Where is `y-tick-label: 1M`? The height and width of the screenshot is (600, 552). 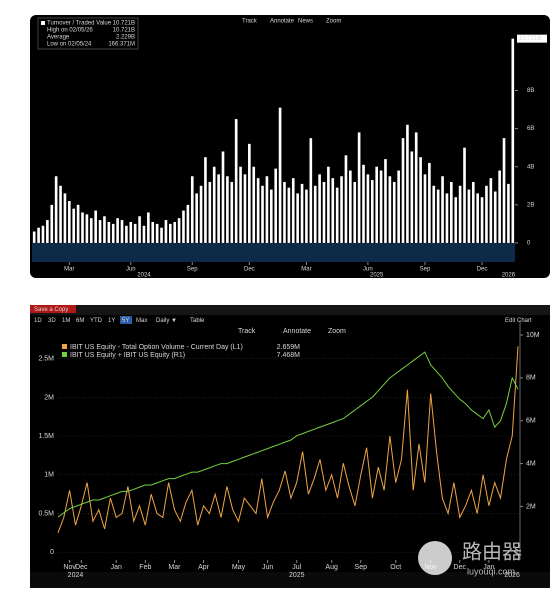 y-tick-label: 1M is located at coordinates (49, 475).